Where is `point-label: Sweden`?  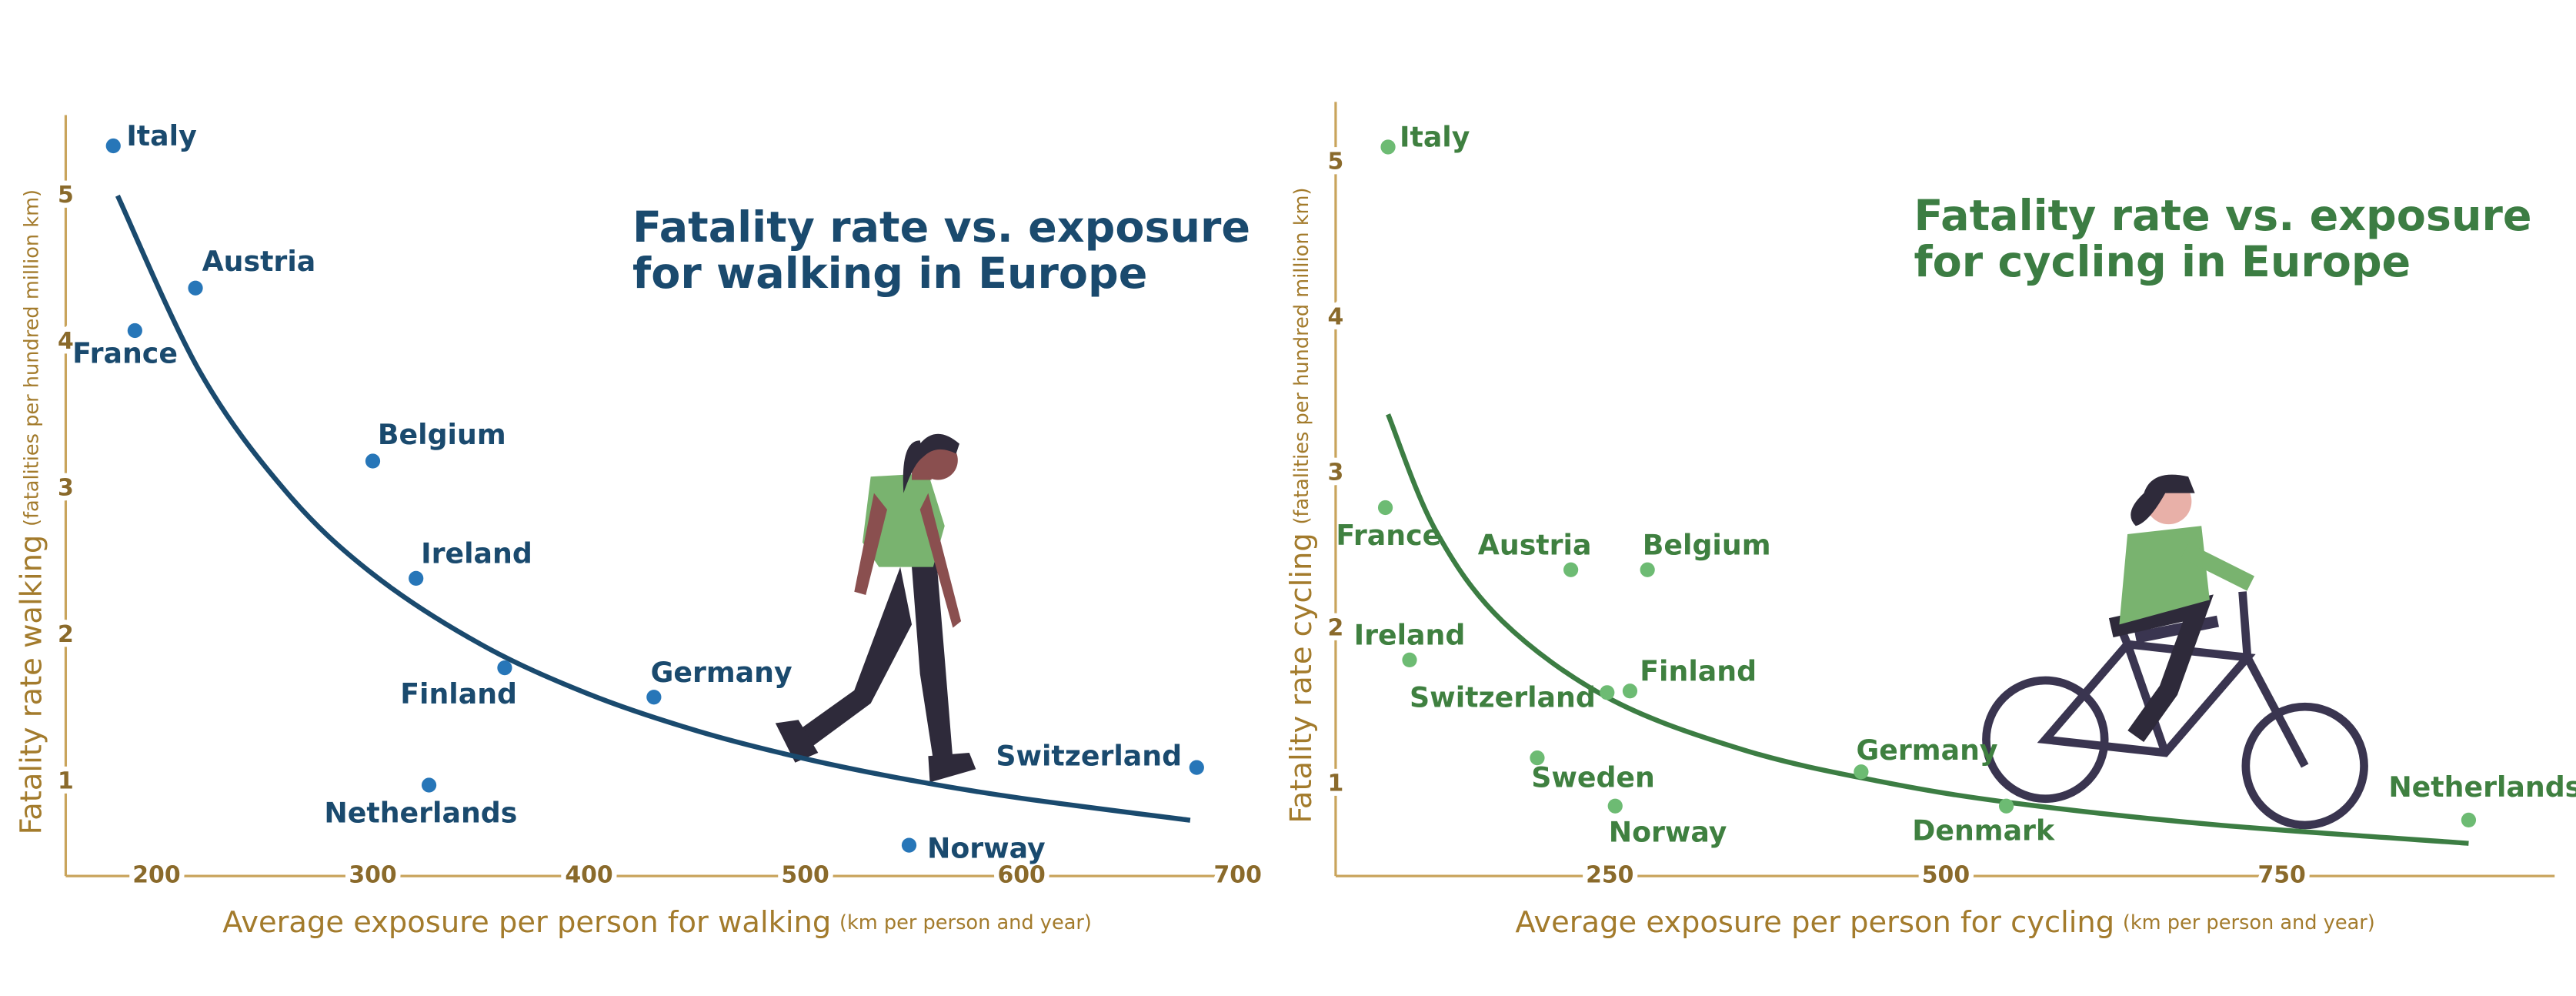
point-label: Sweden is located at coordinates (1593, 777).